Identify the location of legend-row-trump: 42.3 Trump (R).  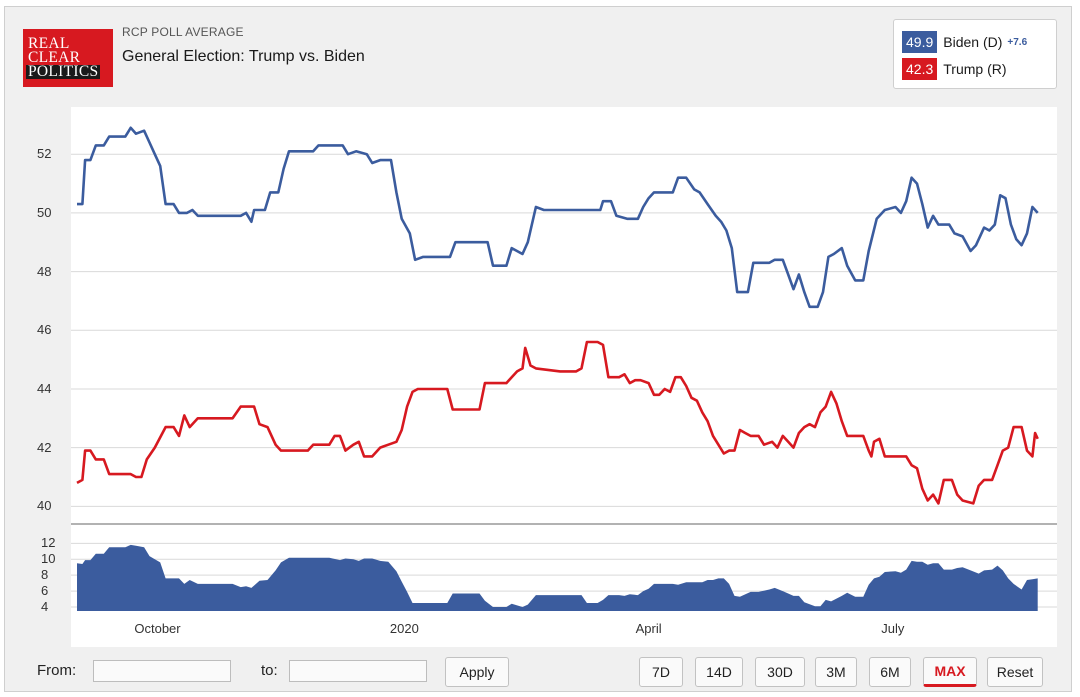
(954, 69).